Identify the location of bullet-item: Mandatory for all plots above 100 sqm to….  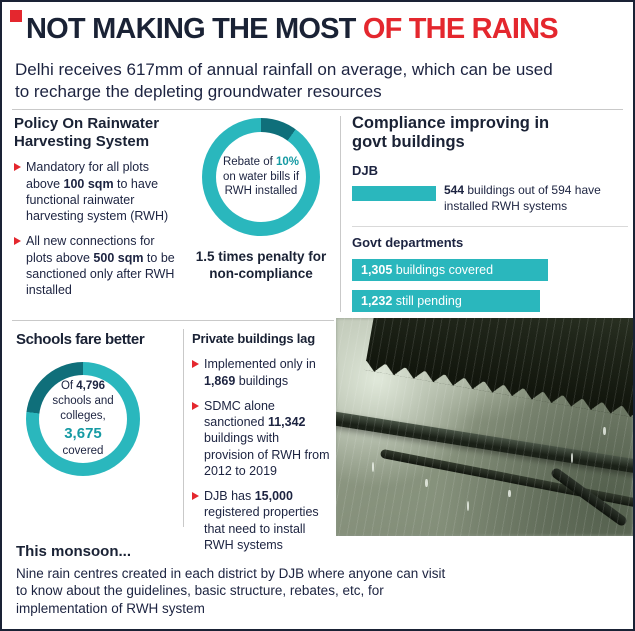
(99, 191).